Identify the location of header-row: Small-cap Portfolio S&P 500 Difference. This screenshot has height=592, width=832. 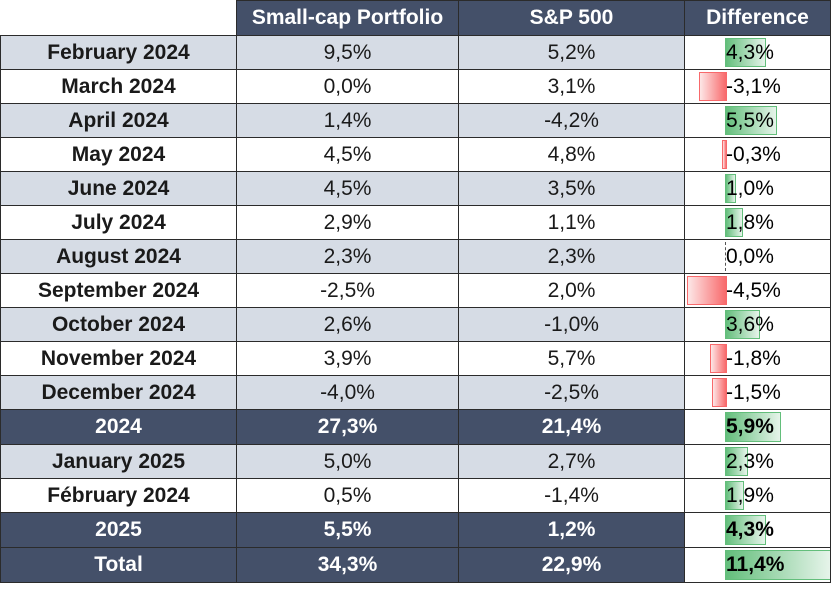
(415, 18).